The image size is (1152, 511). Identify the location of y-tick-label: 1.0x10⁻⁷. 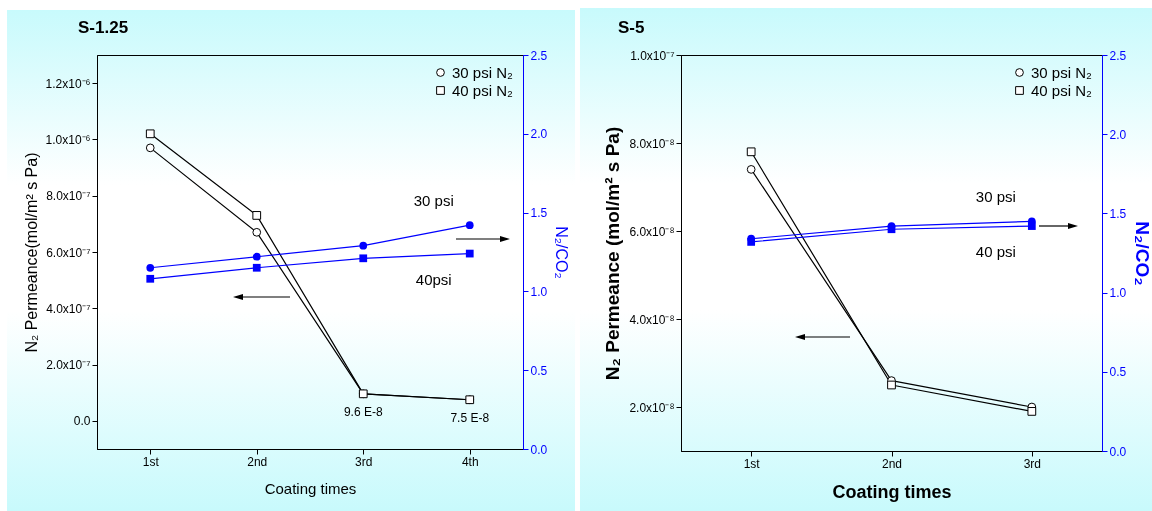
(652, 55).